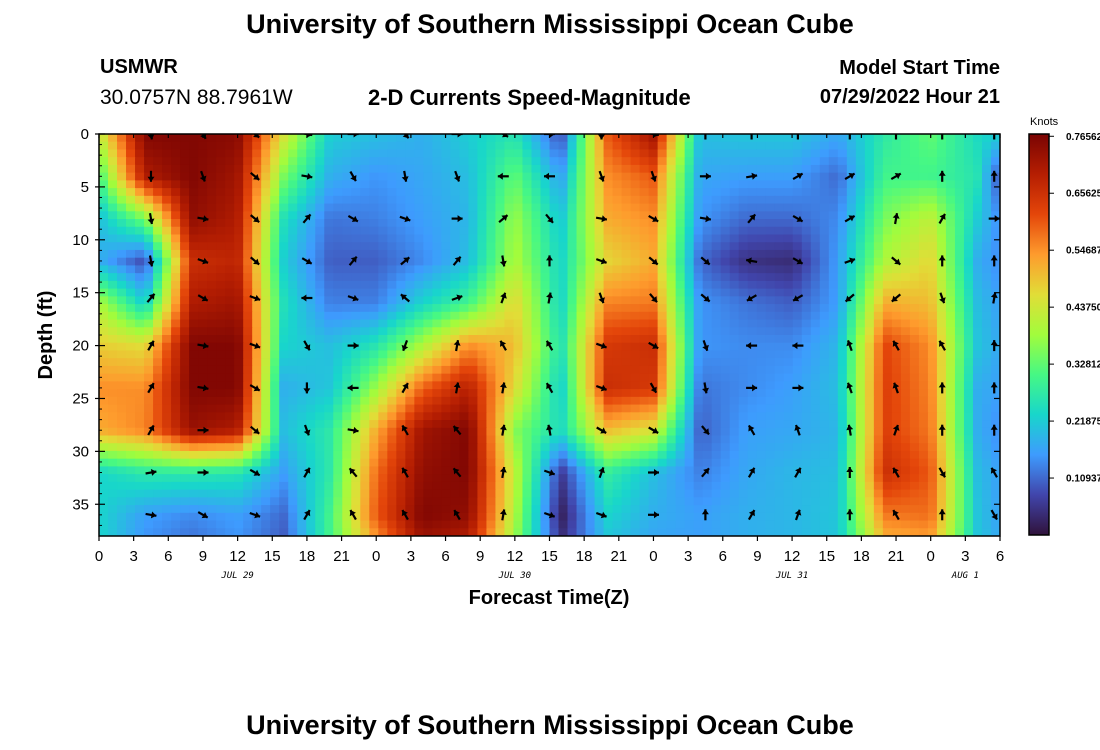 This screenshot has height=750, width=1100. Describe the element at coordinates (196, 97) in the screenshot. I see `station-coords: 30.0757N 88.7961W` at that location.